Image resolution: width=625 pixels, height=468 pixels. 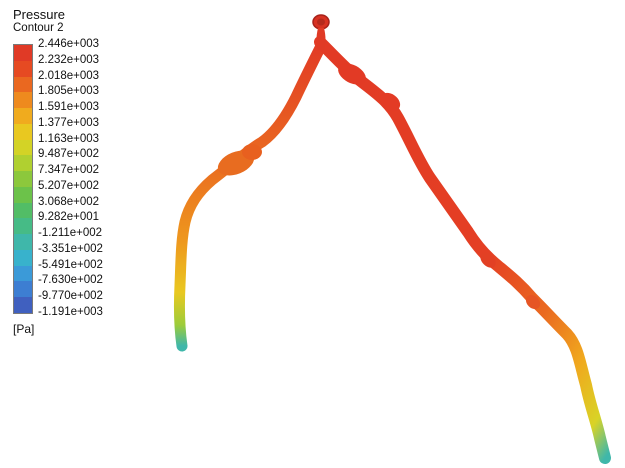 I want to click on colorbar-tick-label: -7.630e+002, so click(x=70, y=280).